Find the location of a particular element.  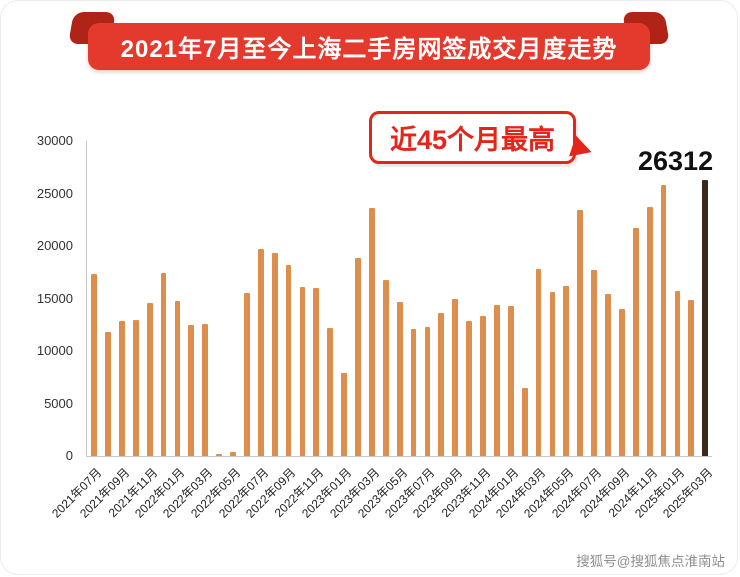

callout-text: 近45个月最高 is located at coordinates (473, 140).